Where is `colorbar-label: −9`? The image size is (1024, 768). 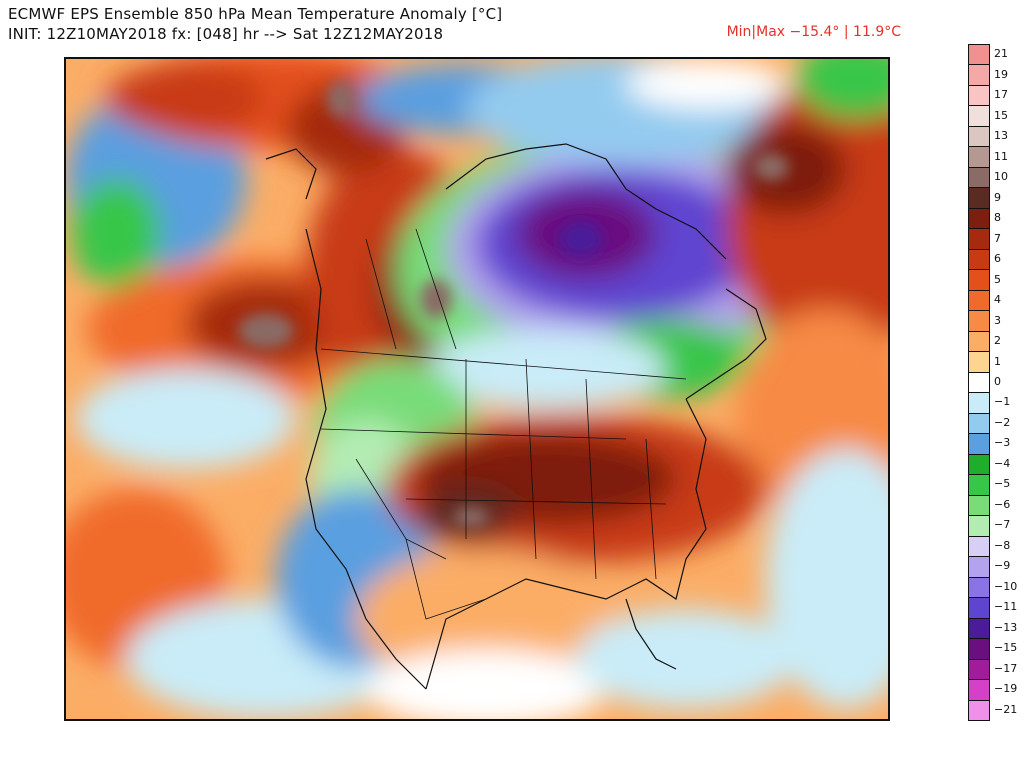
colorbar-label: −9 is located at coordinates (1002, 566).